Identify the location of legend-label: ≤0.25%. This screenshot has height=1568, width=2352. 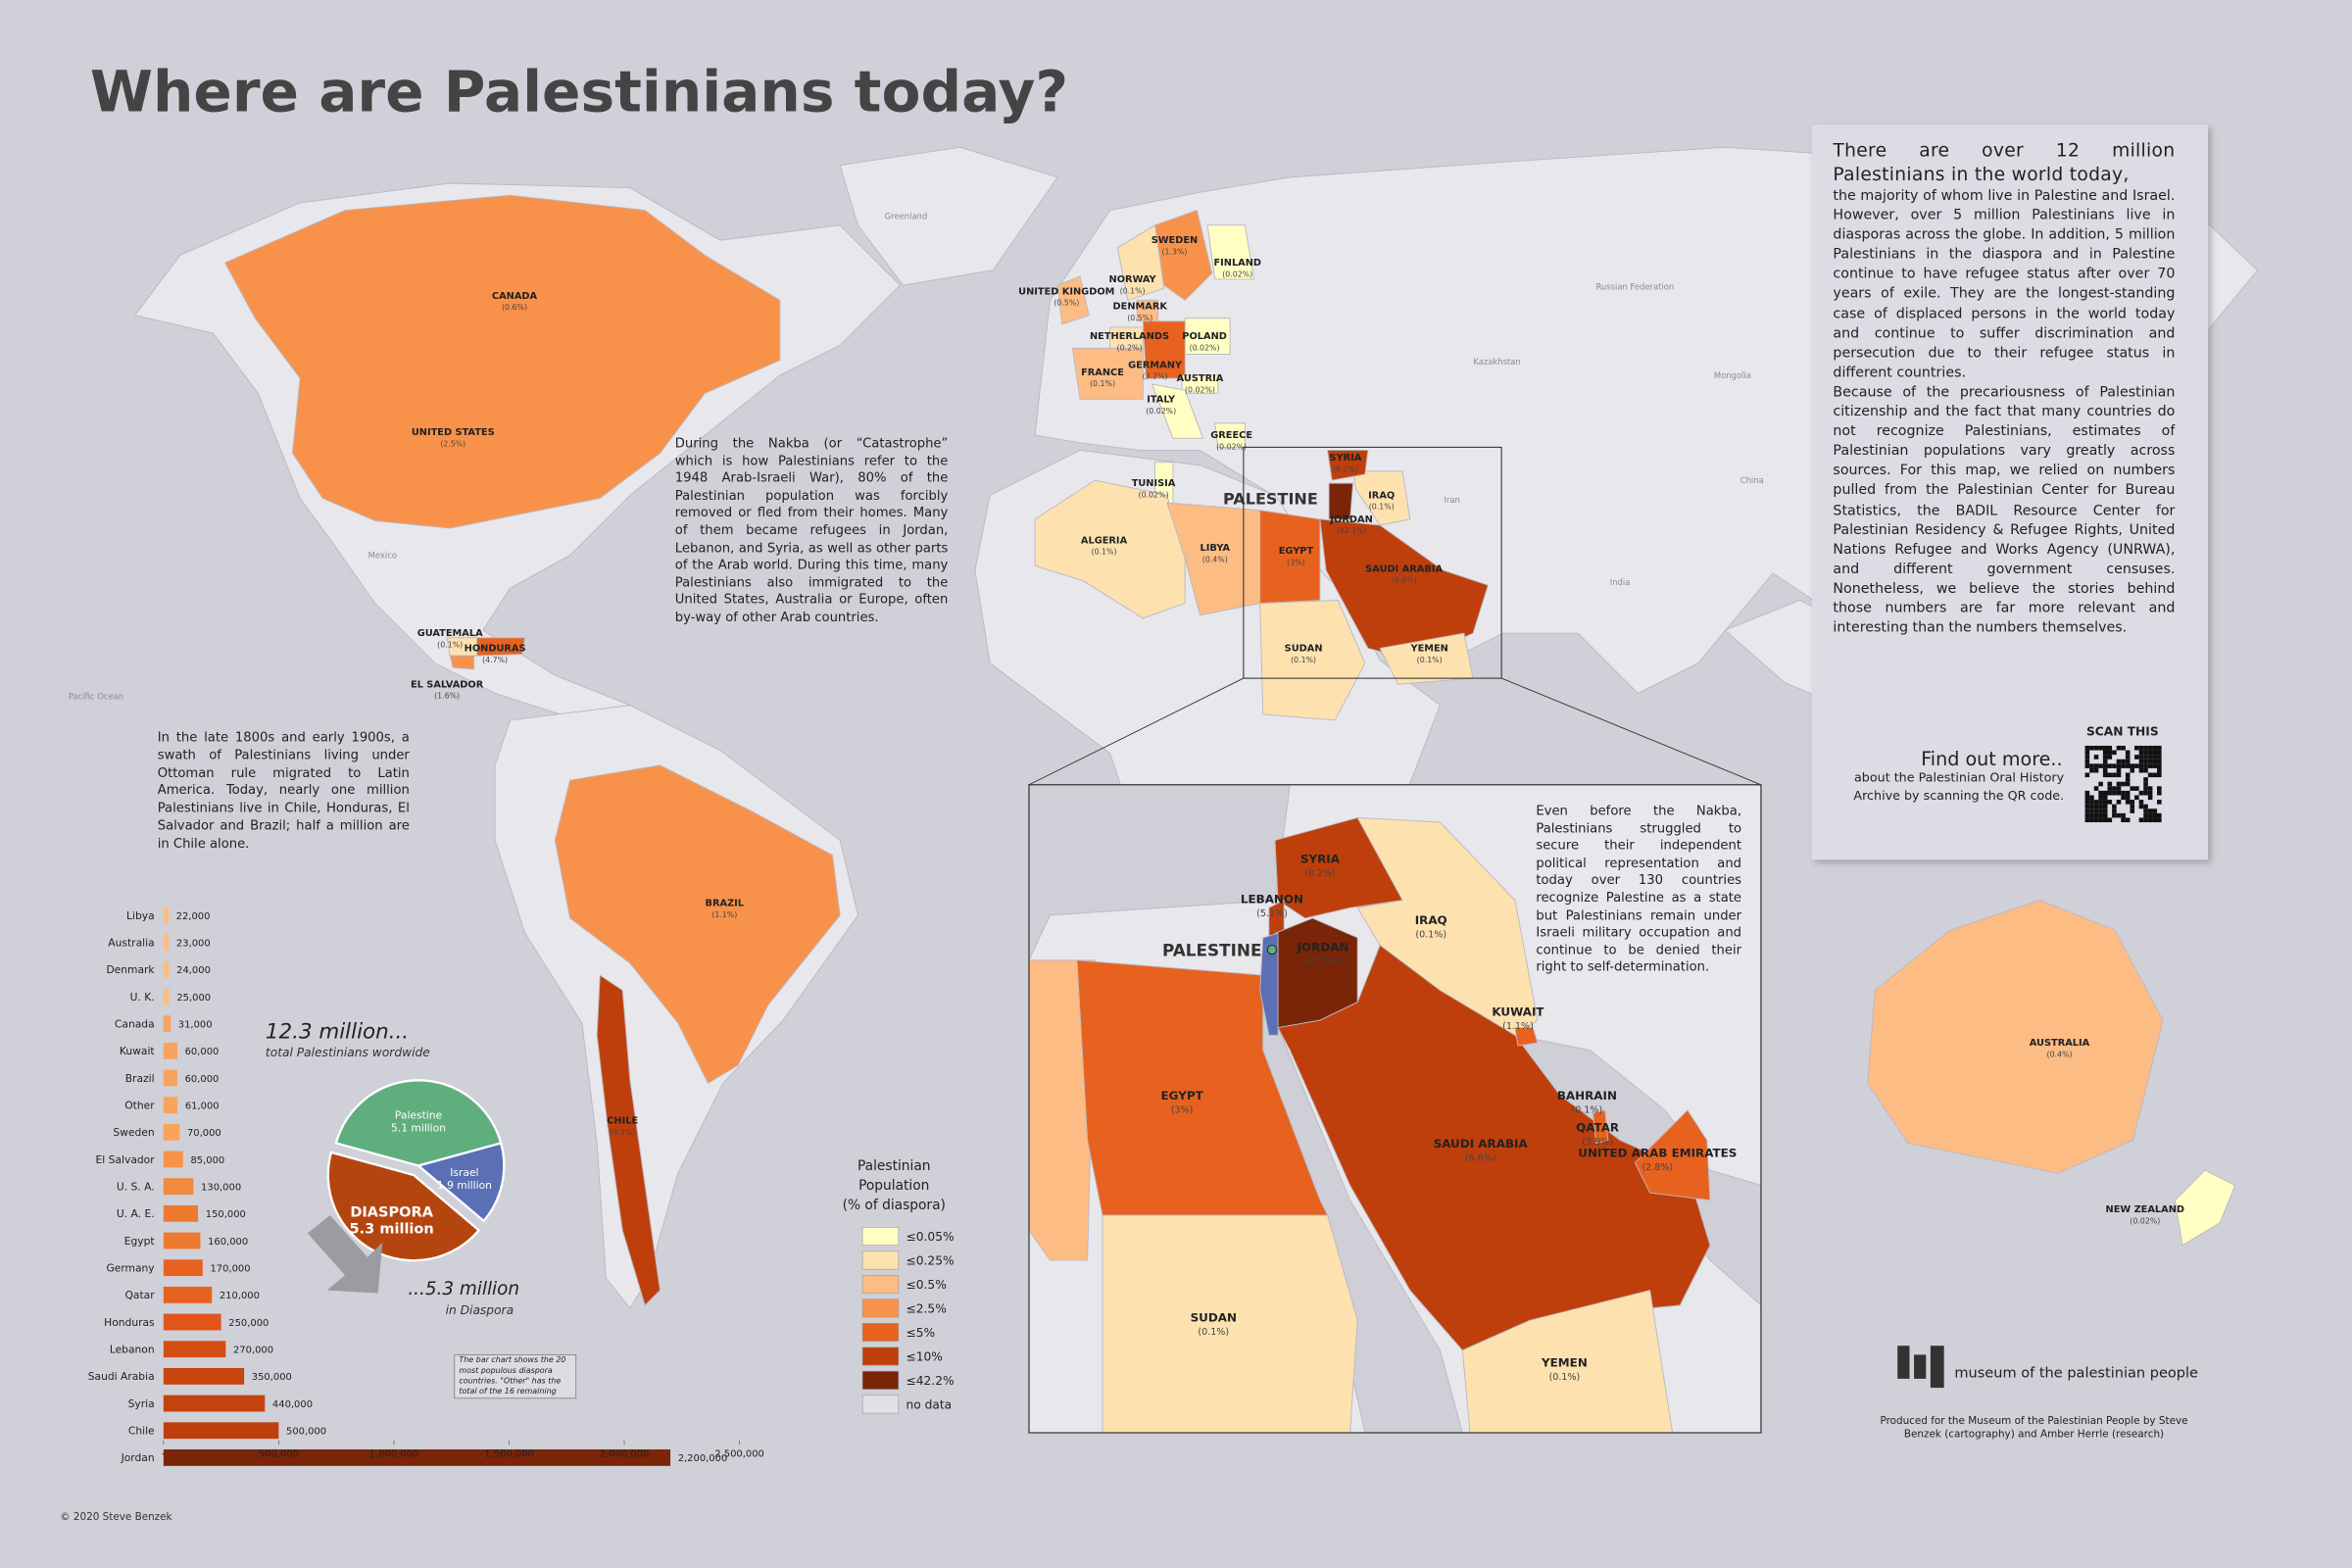
(930, 1261).